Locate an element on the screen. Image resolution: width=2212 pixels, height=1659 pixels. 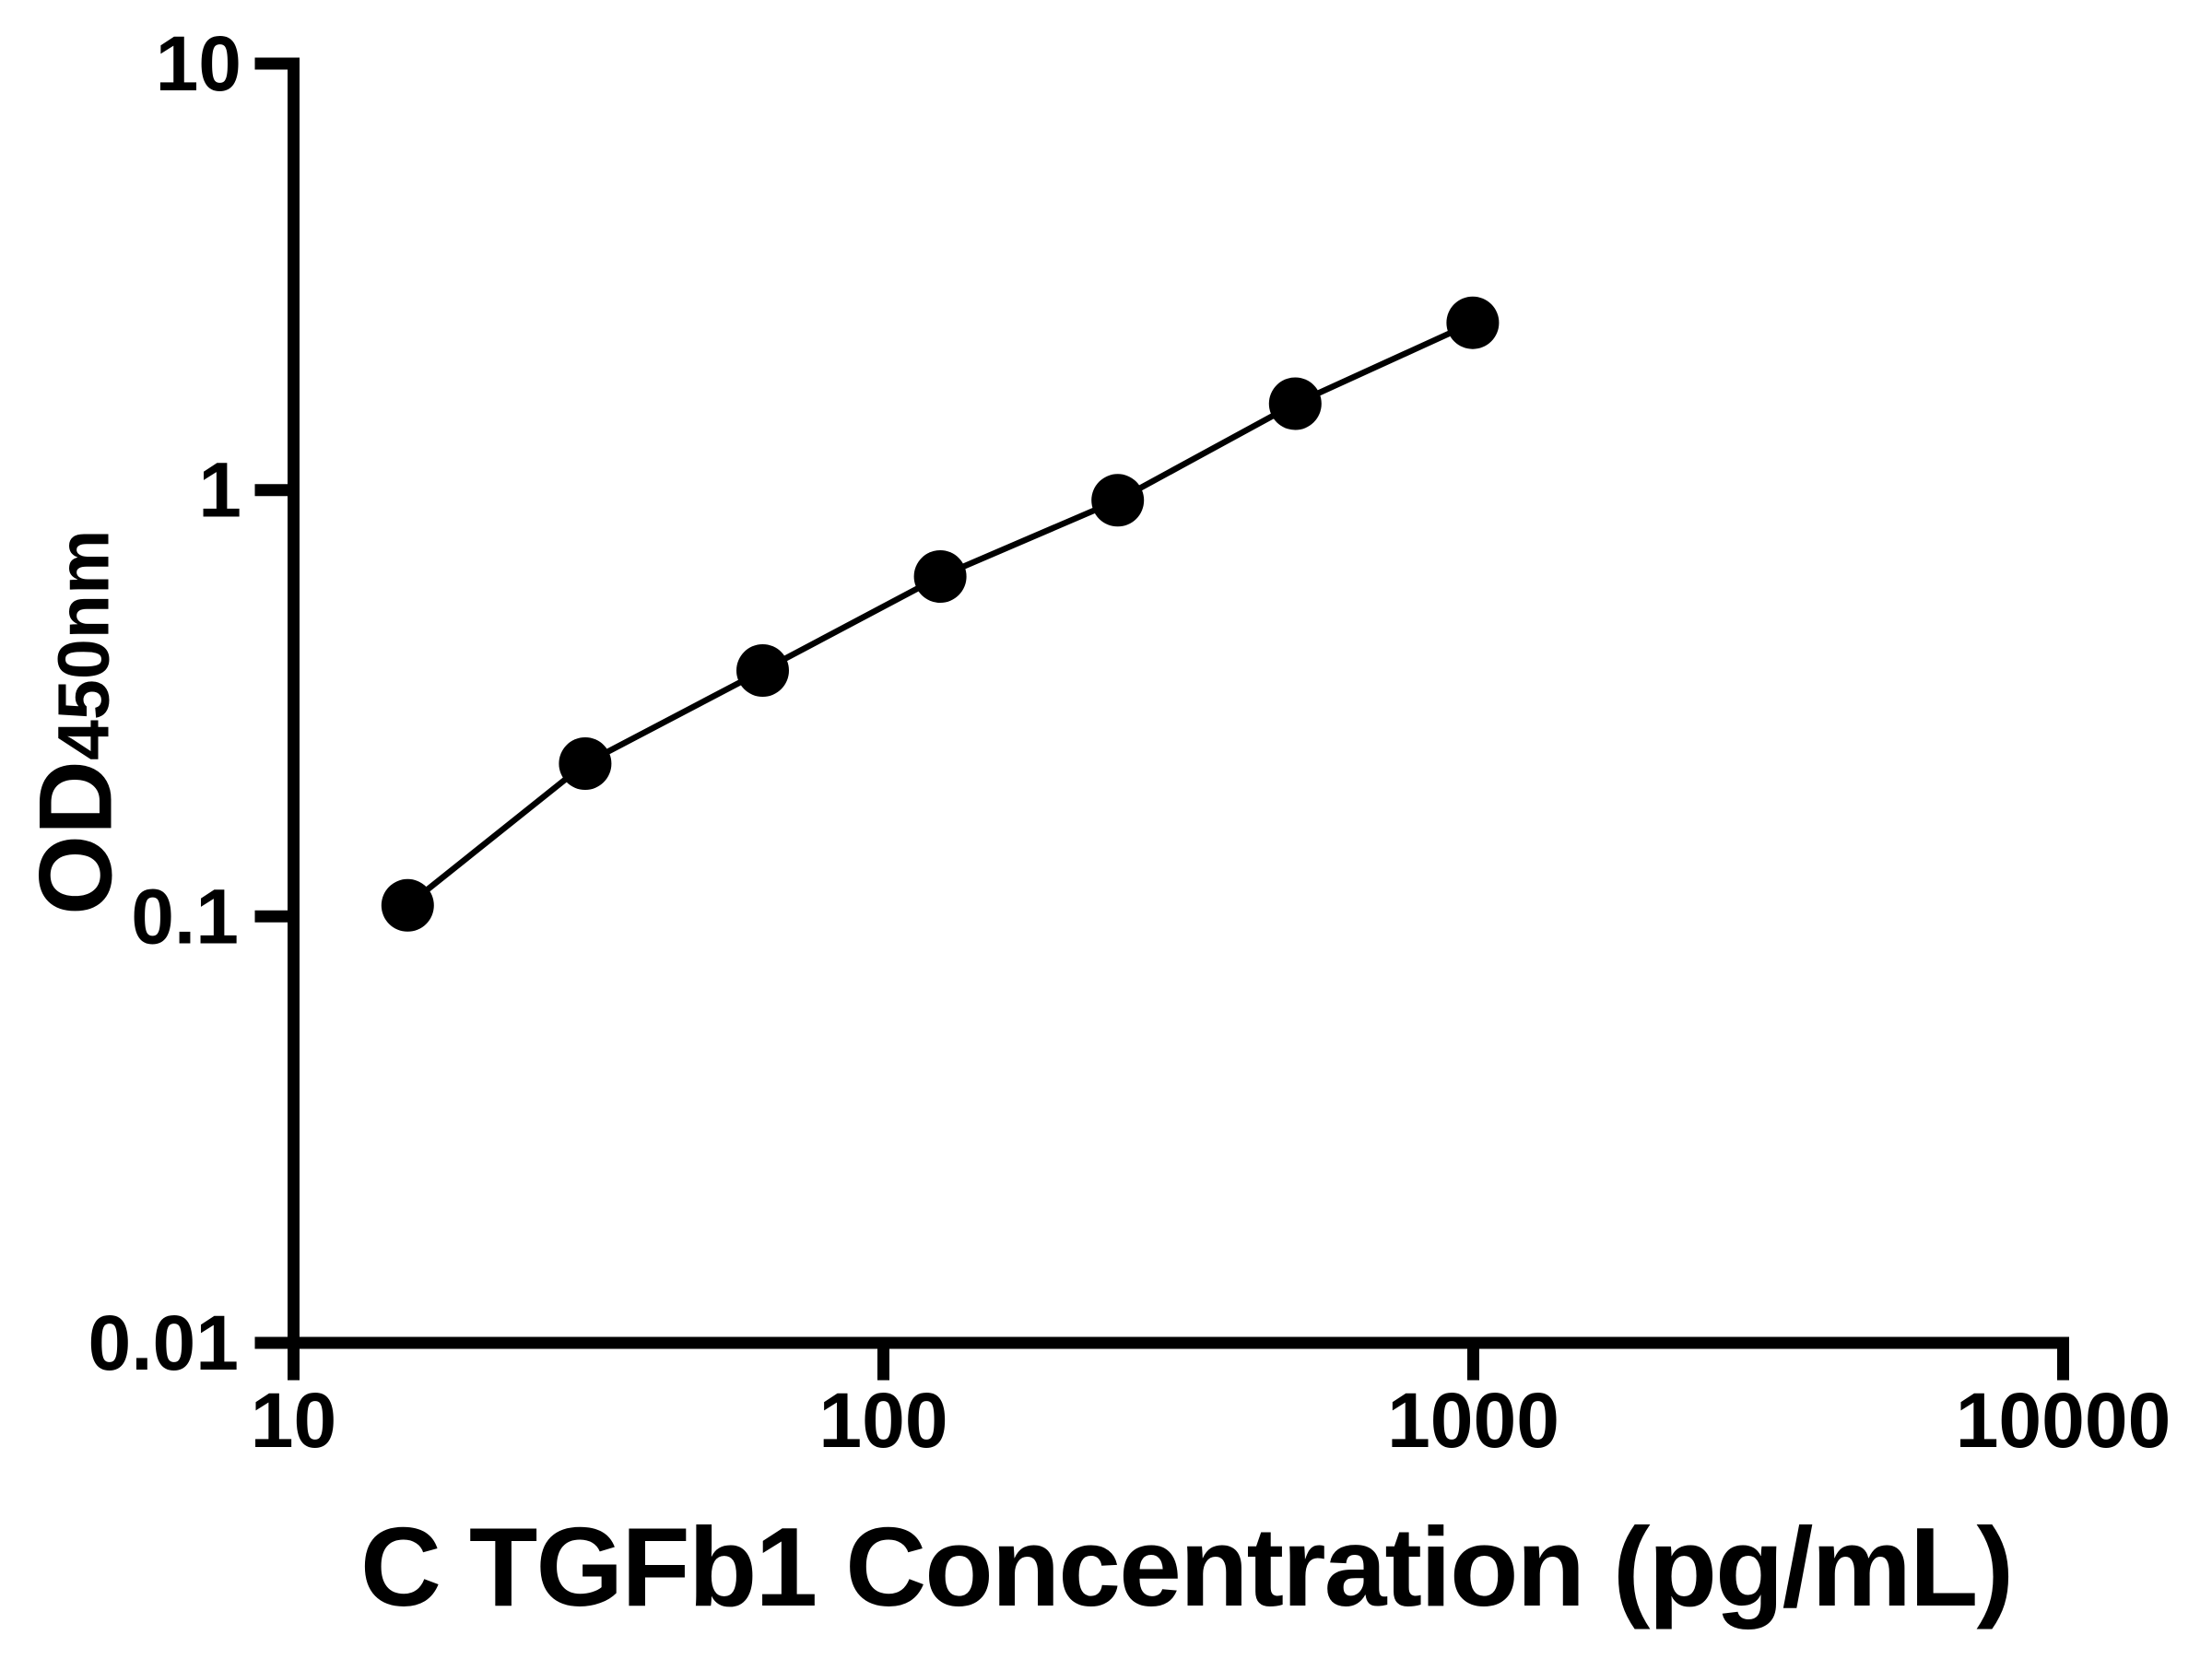
svg-text: 10000 is located at coordinates (2063, 1420).